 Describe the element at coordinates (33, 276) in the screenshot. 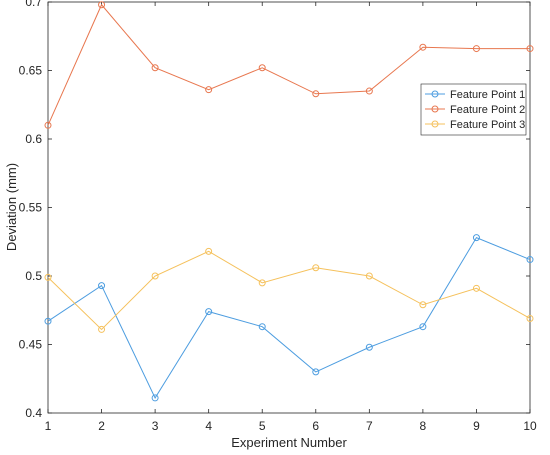

I see `y-tick-label: 0.5` at that location.